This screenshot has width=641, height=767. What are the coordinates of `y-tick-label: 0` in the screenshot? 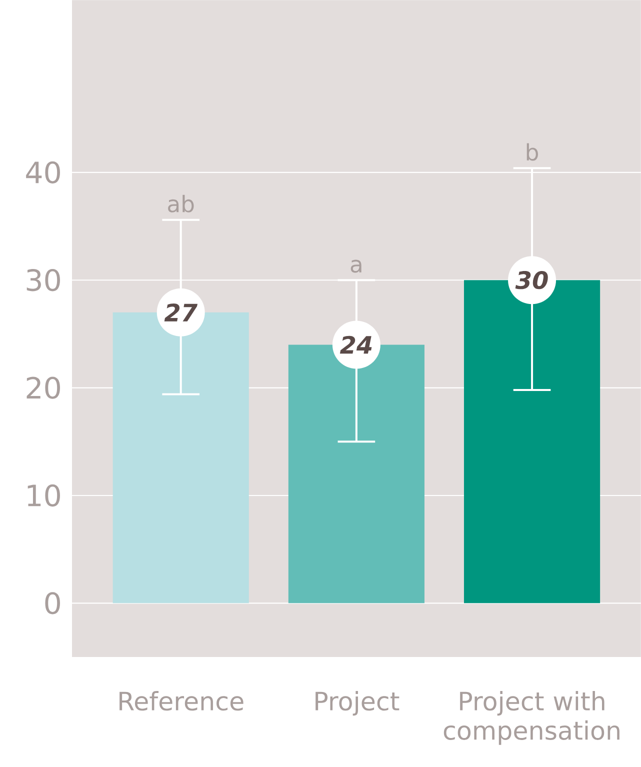 It's located at (52, 603).